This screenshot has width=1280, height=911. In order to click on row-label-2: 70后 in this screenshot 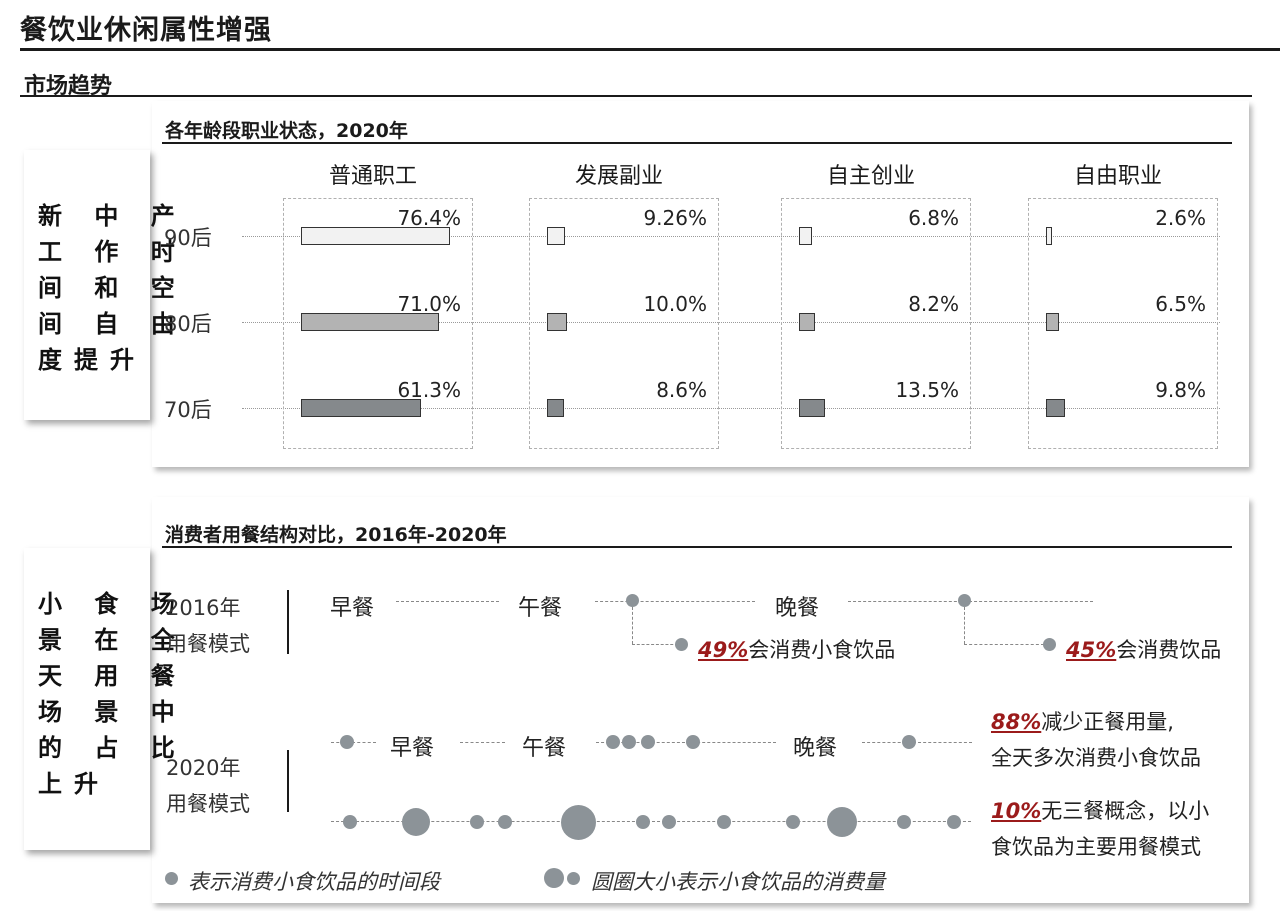, I will do `click(188, 410)`.